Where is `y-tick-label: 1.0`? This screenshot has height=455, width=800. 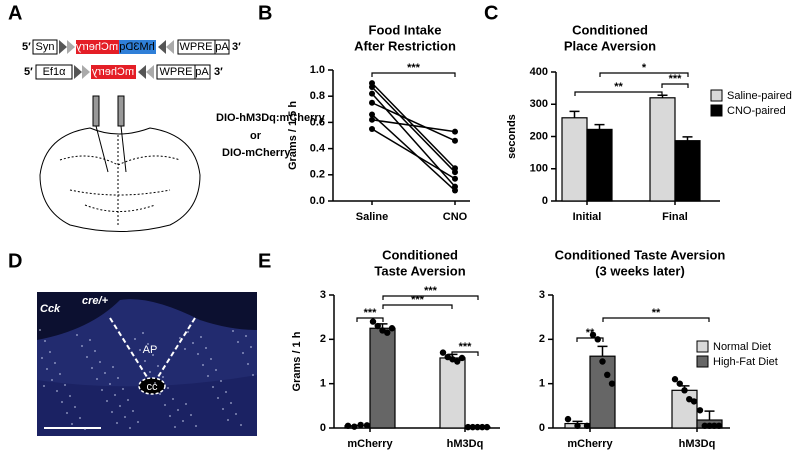
y-tick-label: 1.0 is located at coordinates (317, 70).